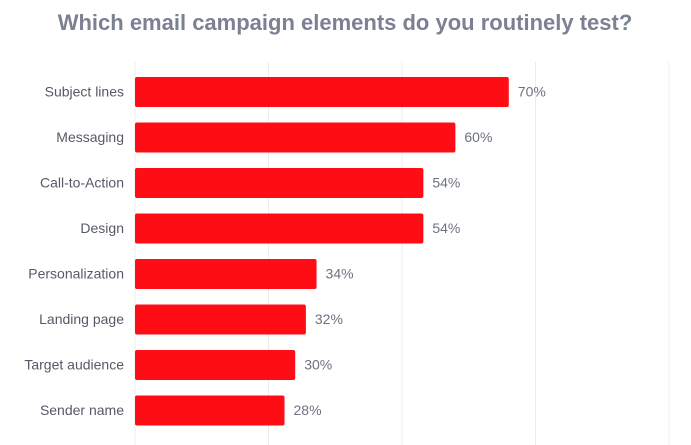 This screenshot has height=445, width=691. Describe the element at coordinates (478, 137) in the screenshot. I see `value-label: 60%` at that location.